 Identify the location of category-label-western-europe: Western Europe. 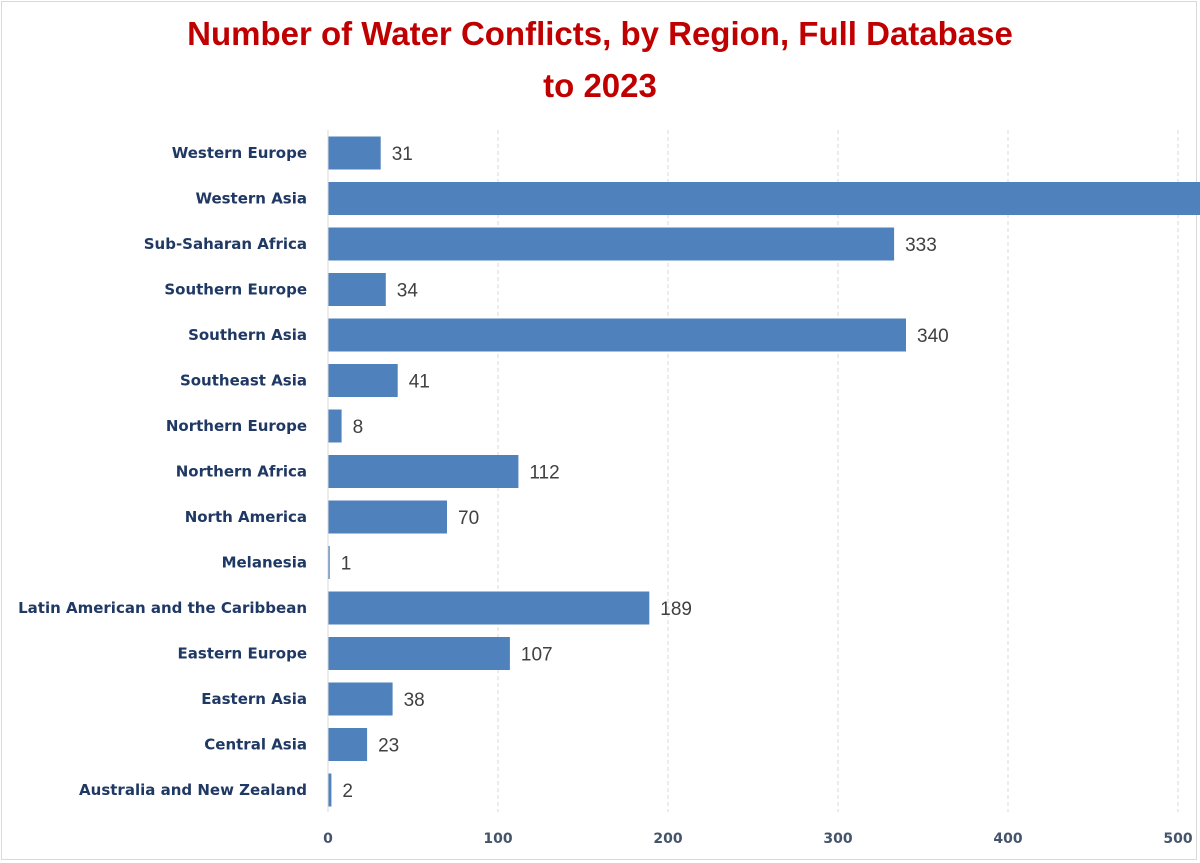
(239, 153).